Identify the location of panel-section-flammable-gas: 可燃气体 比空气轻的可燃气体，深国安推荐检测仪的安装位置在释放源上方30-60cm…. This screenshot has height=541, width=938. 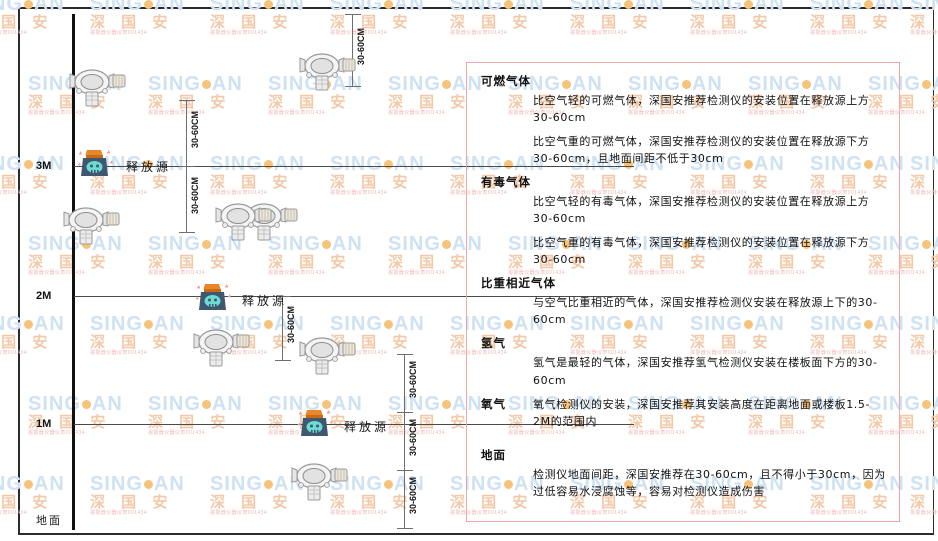
(684, 120).